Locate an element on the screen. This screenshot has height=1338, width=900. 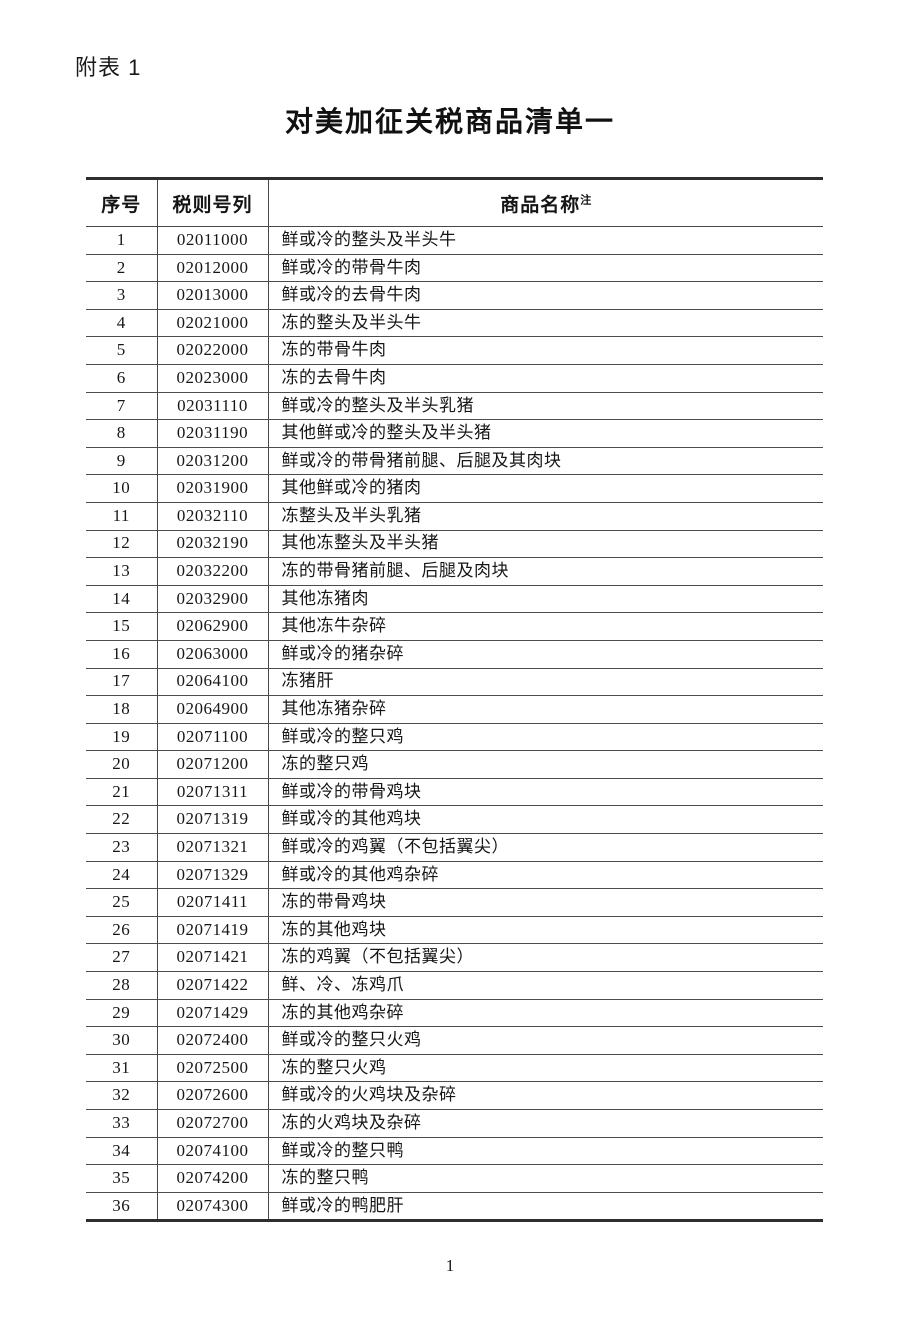
tariff-code-cell: 02032900 is located at coordinates (212, 599).